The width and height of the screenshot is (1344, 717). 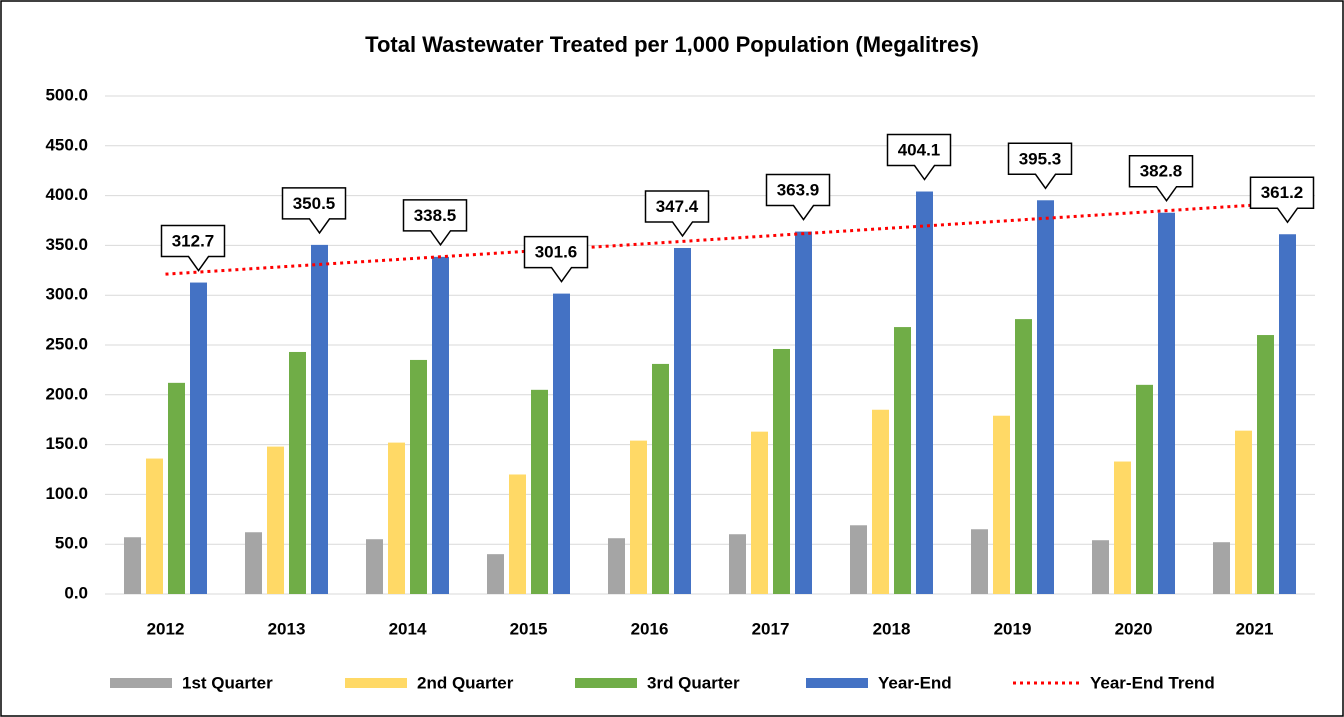 What do you see at coordinates (650, 628) in the screenshot?
I see `x-tick-label: 2016` at bounding box center [650, 628].